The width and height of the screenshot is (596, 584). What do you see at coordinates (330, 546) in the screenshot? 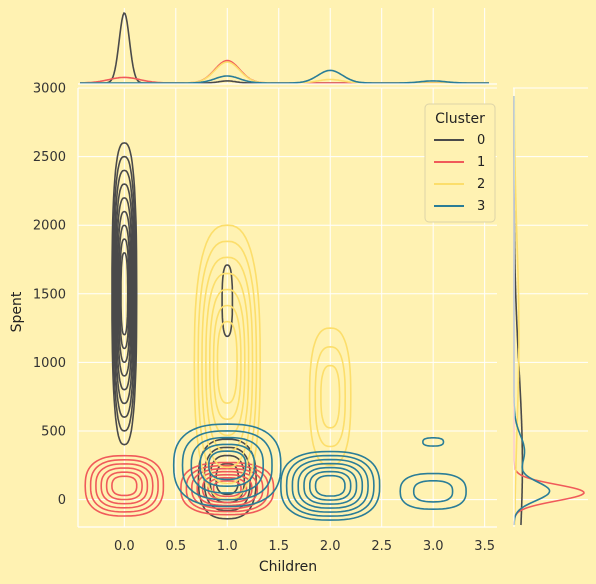
I see `x-tick-label: 2.0` at bounding box center [330, 546].